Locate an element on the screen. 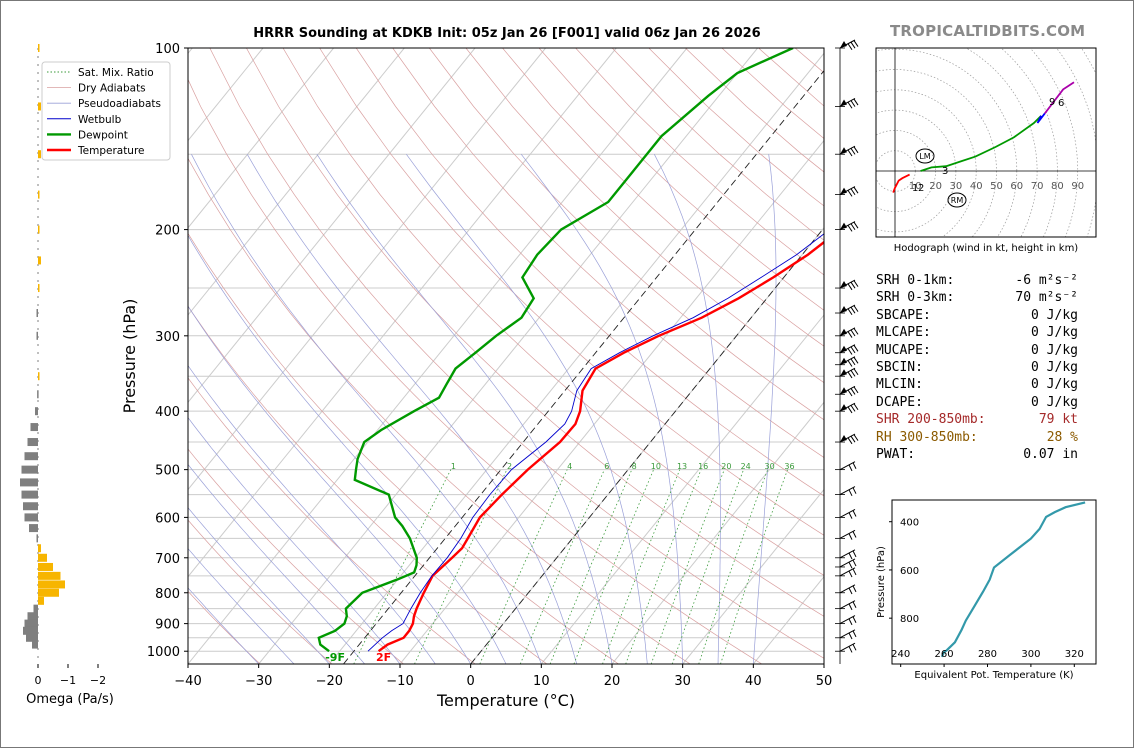 The height and width of the screenshot is (748, 1134). stat-value: 79 kt is located at coordinates (1058, 420).